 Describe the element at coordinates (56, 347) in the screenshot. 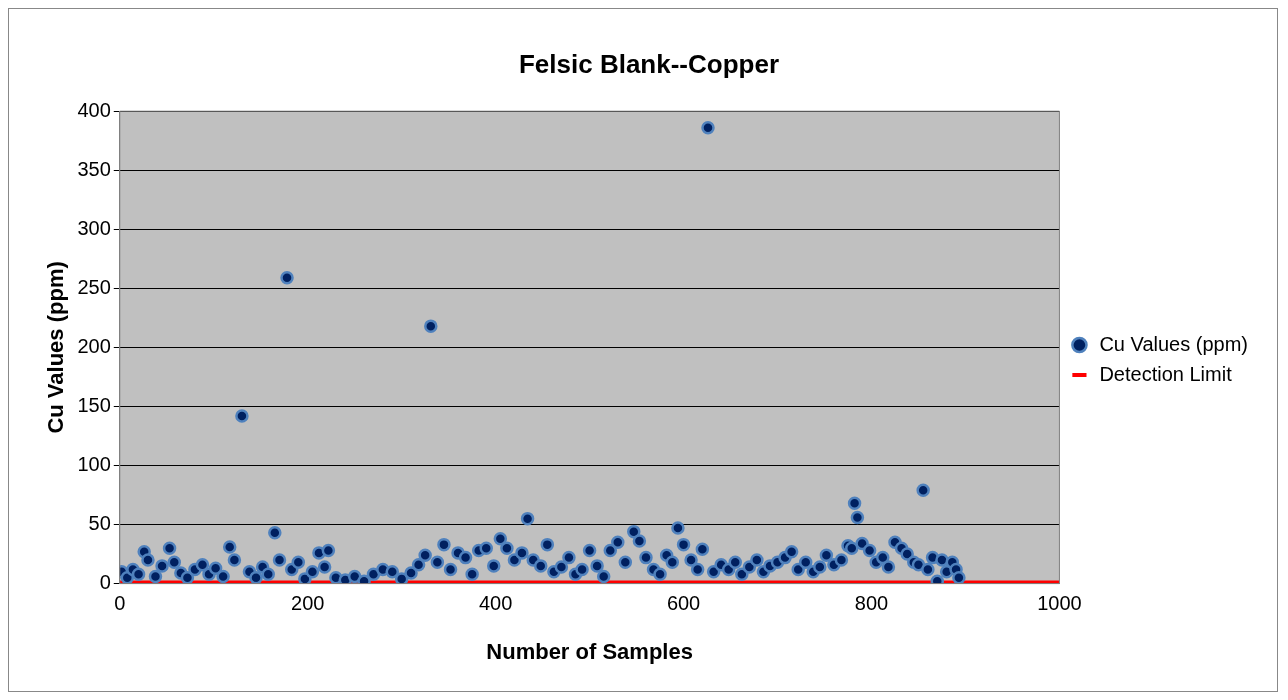

I see `y-axis-title: Cu Values (ppm)` at that location.